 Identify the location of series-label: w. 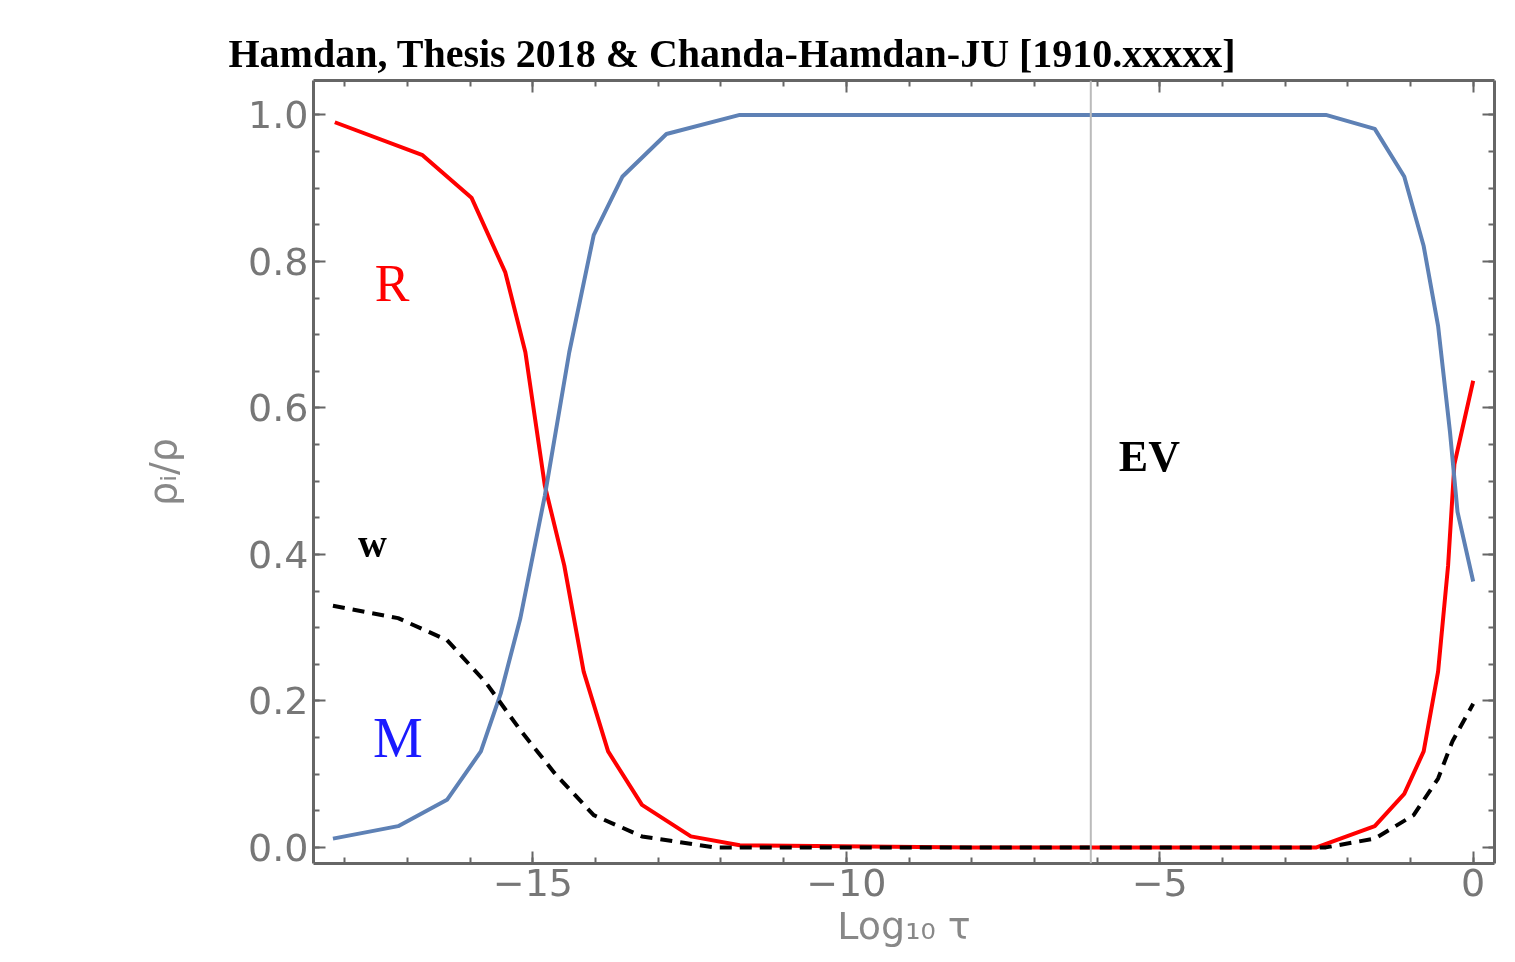
(372, 543).